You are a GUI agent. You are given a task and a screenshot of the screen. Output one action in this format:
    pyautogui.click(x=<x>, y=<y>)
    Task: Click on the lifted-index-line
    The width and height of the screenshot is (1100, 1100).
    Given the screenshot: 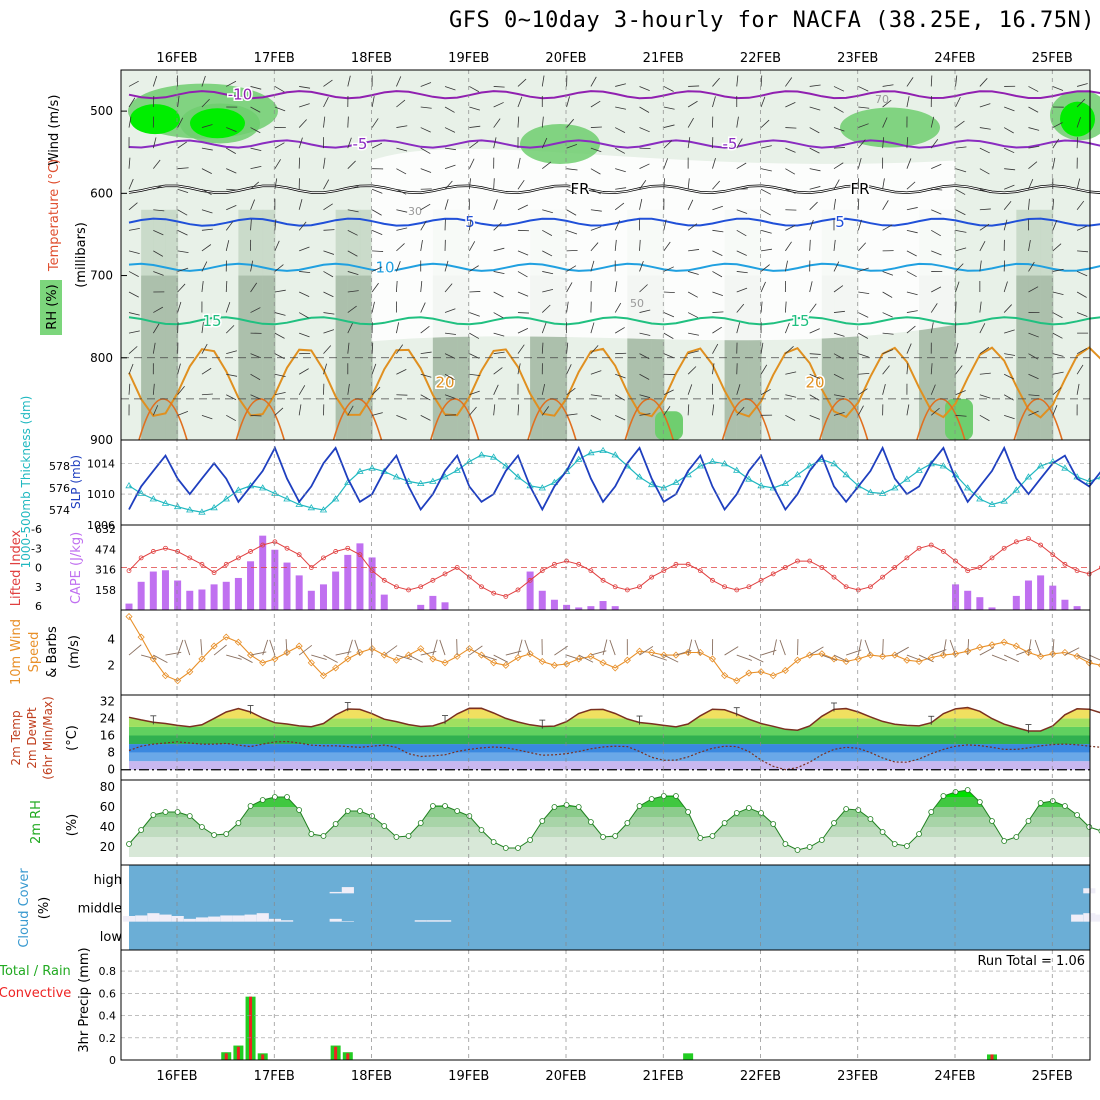 What is the action you would take?
    pyautogui.click(x=614, y=567)
    